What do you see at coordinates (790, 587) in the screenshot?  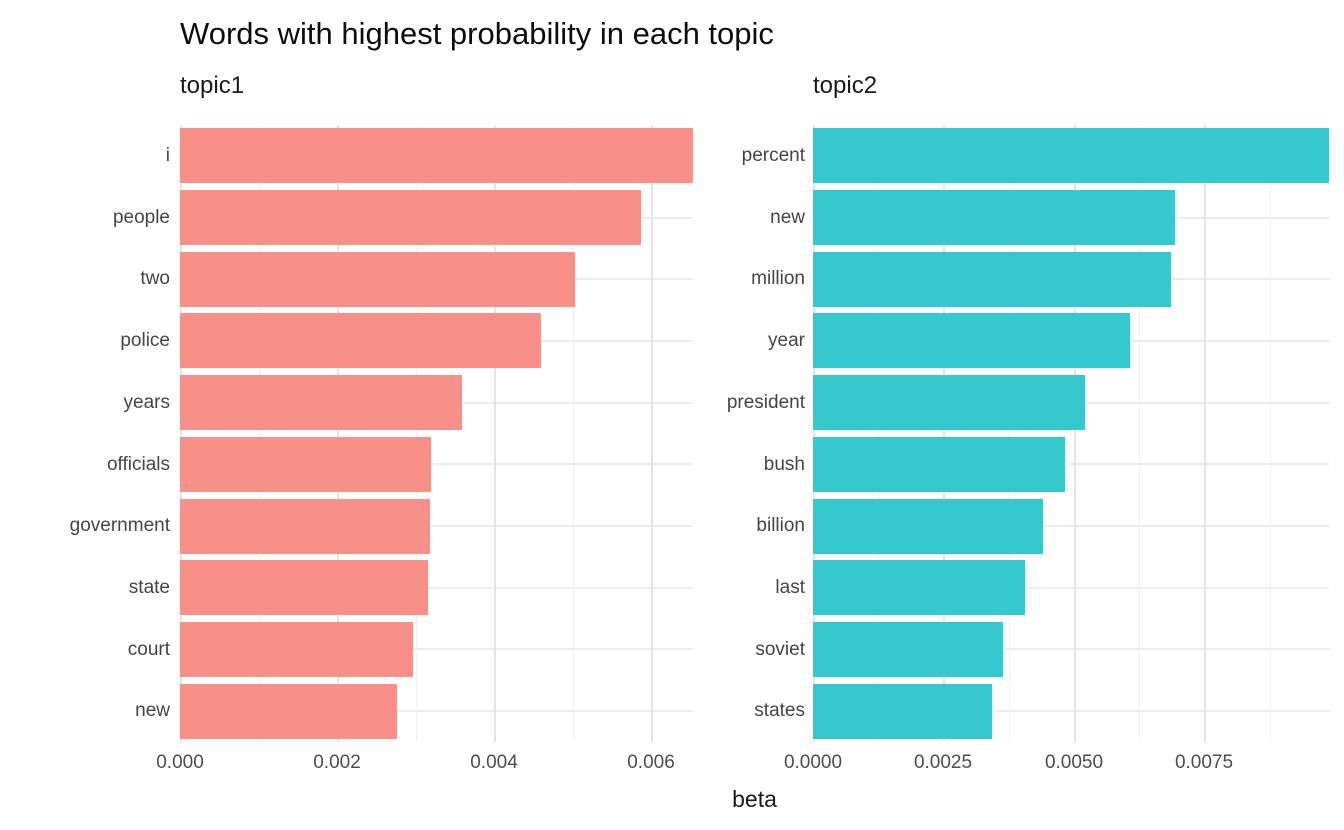 I see `y-axis-label: last` at bounding box center [790, 587].